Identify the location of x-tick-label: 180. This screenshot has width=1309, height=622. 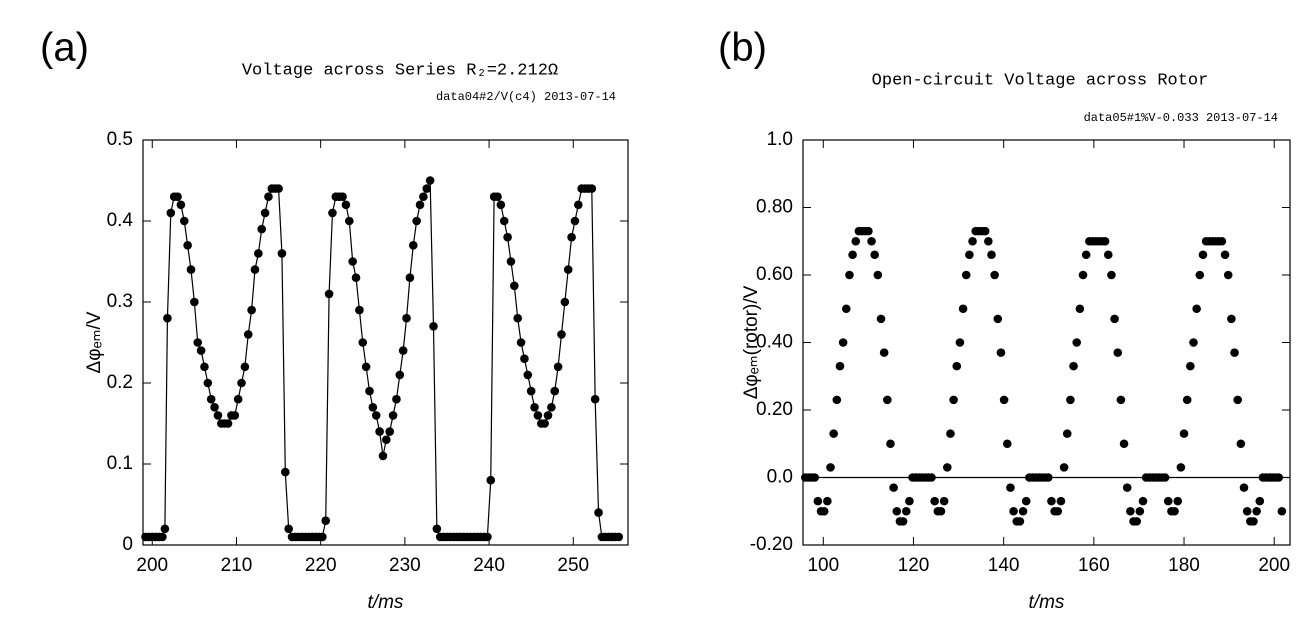
(1184, 565).